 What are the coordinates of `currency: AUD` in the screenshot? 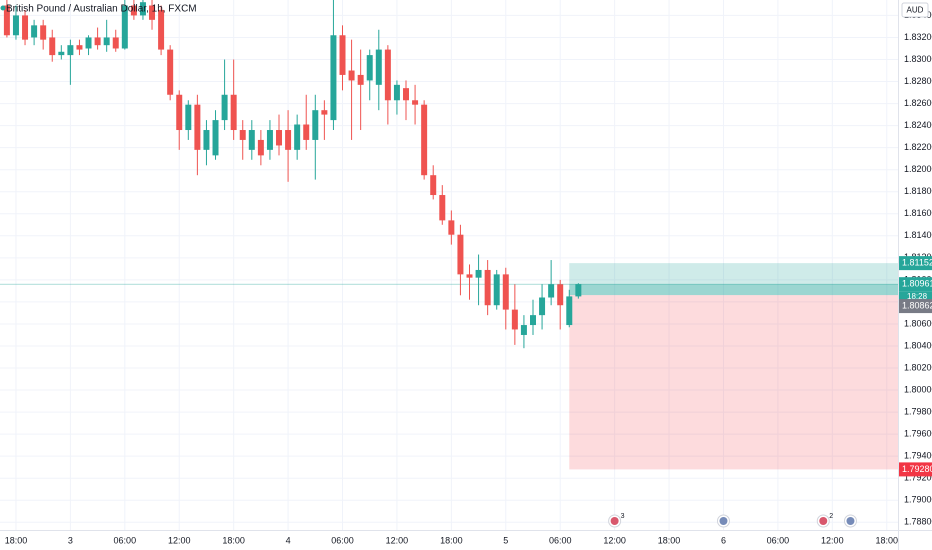 It's located at (915, 10).